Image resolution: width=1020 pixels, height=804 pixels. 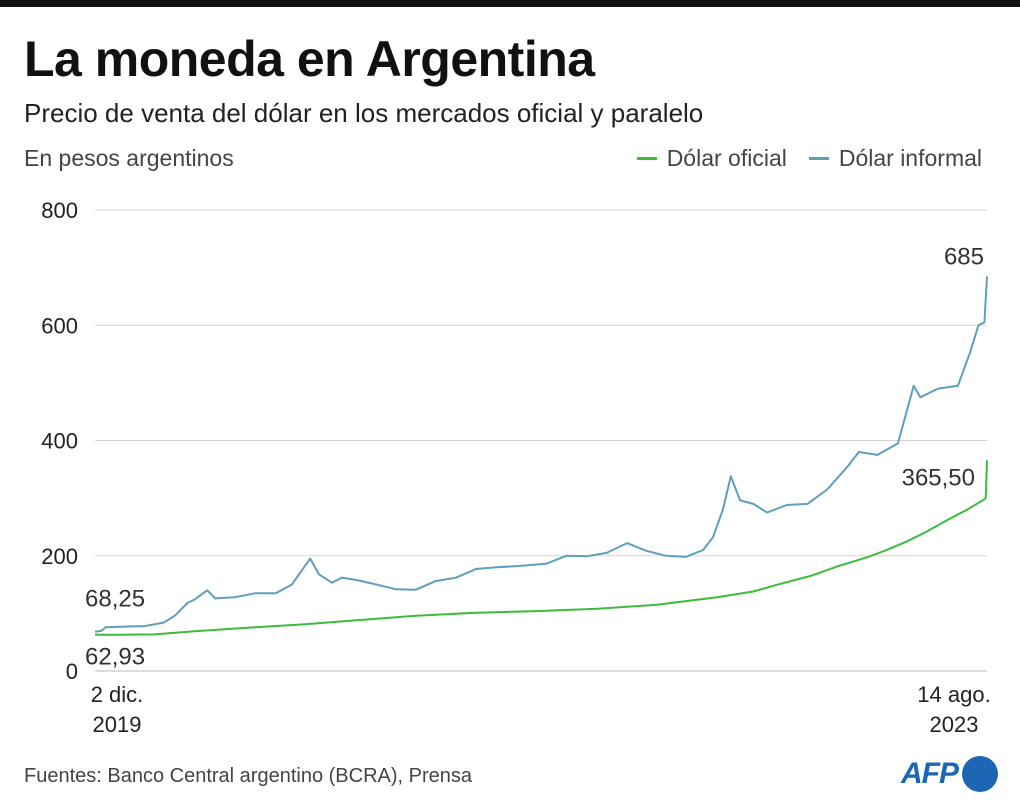 I want to click on annotation-informal-end: 685, so click(x=964, y=256).